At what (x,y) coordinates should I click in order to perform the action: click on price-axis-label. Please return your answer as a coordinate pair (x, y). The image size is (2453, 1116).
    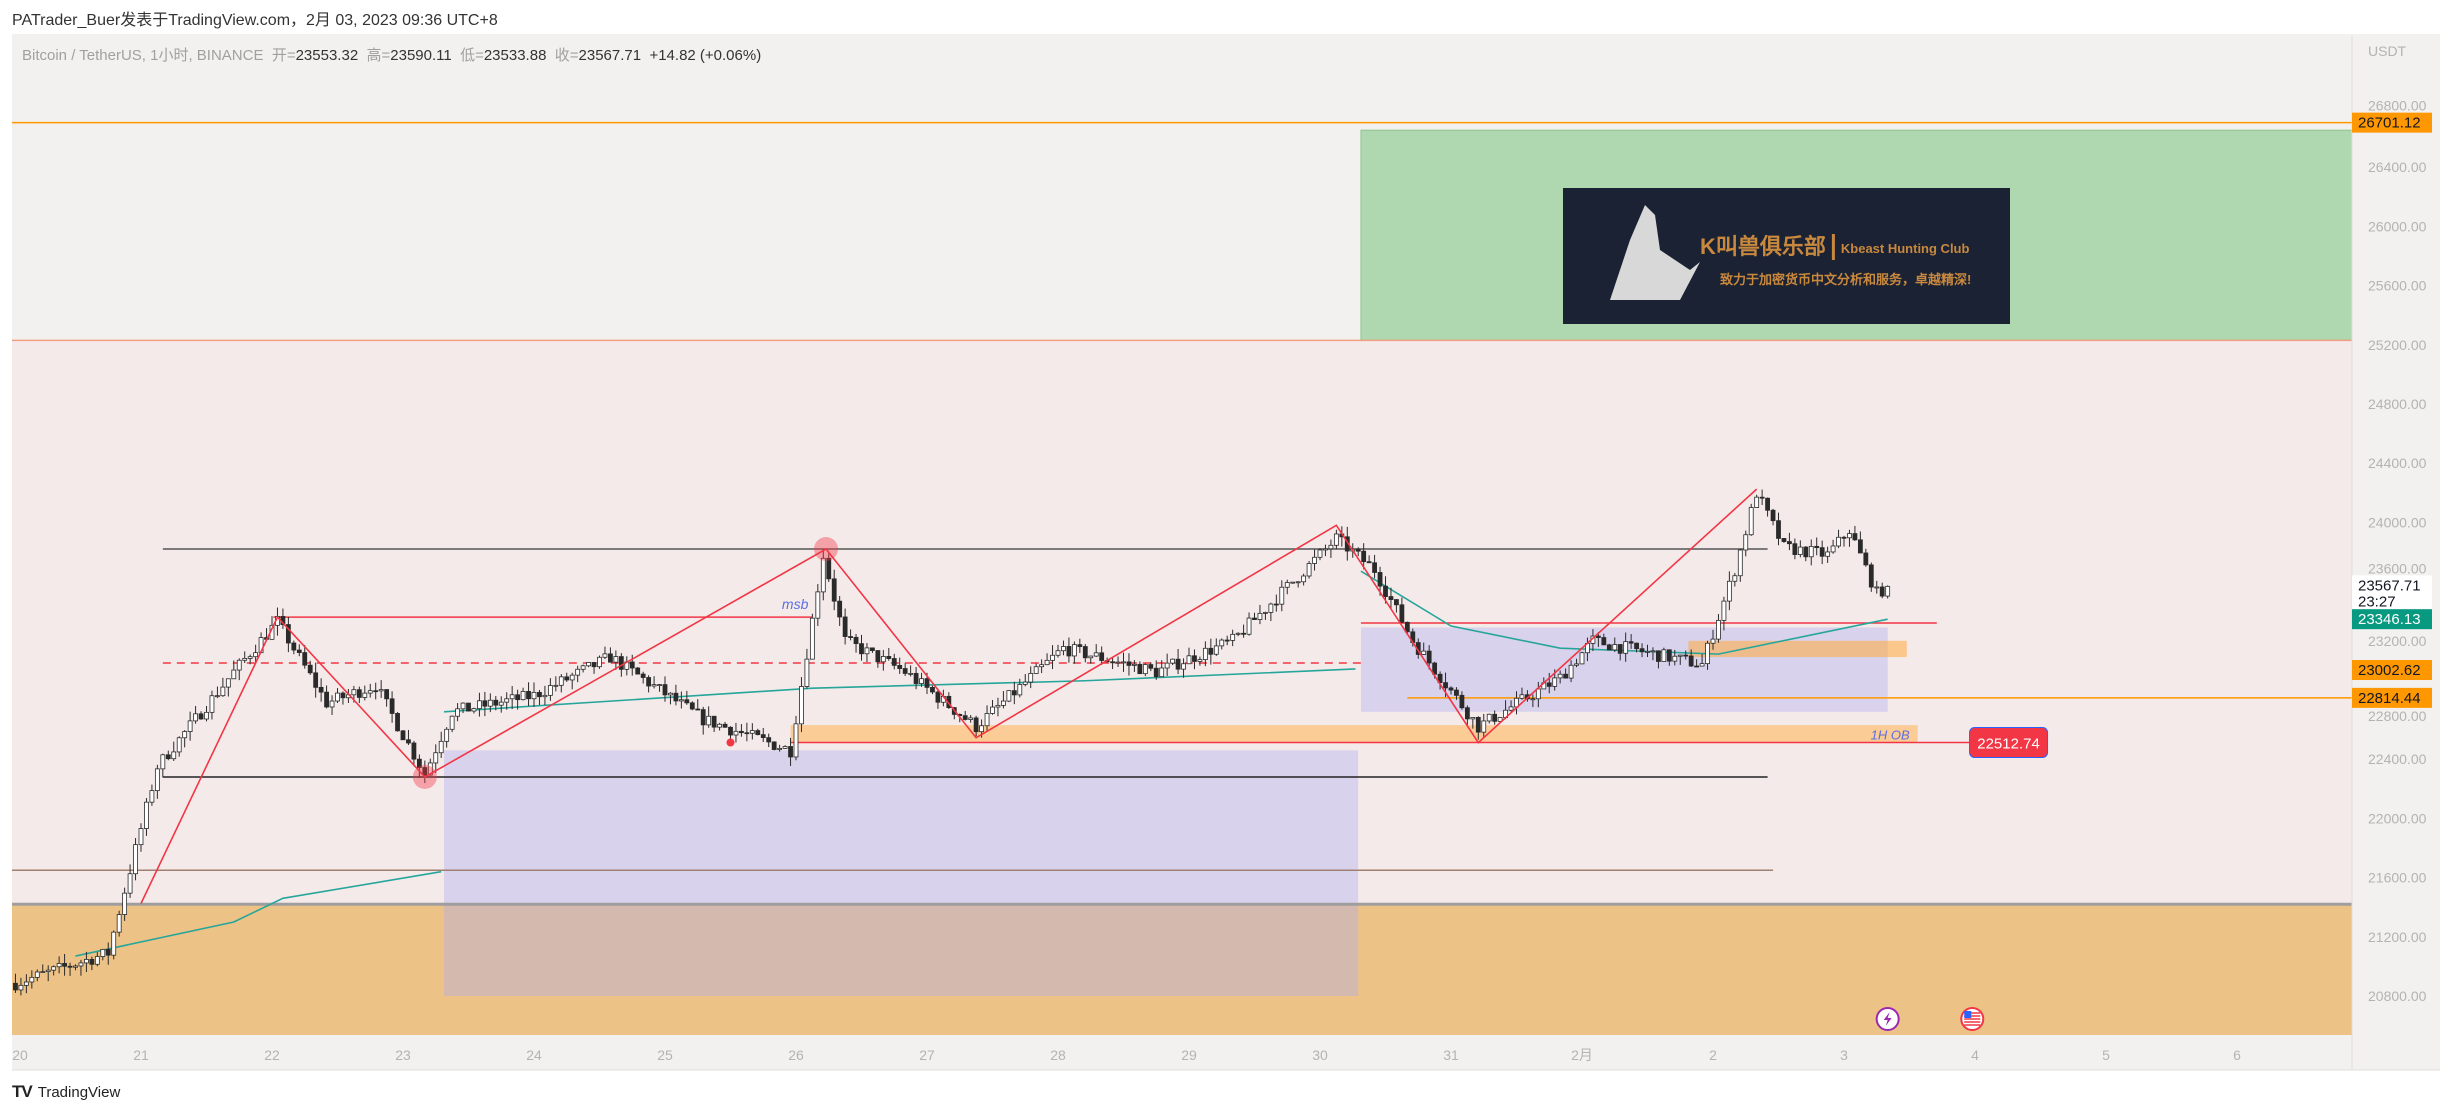
    Looking at the image, I should click on (2392, 619).